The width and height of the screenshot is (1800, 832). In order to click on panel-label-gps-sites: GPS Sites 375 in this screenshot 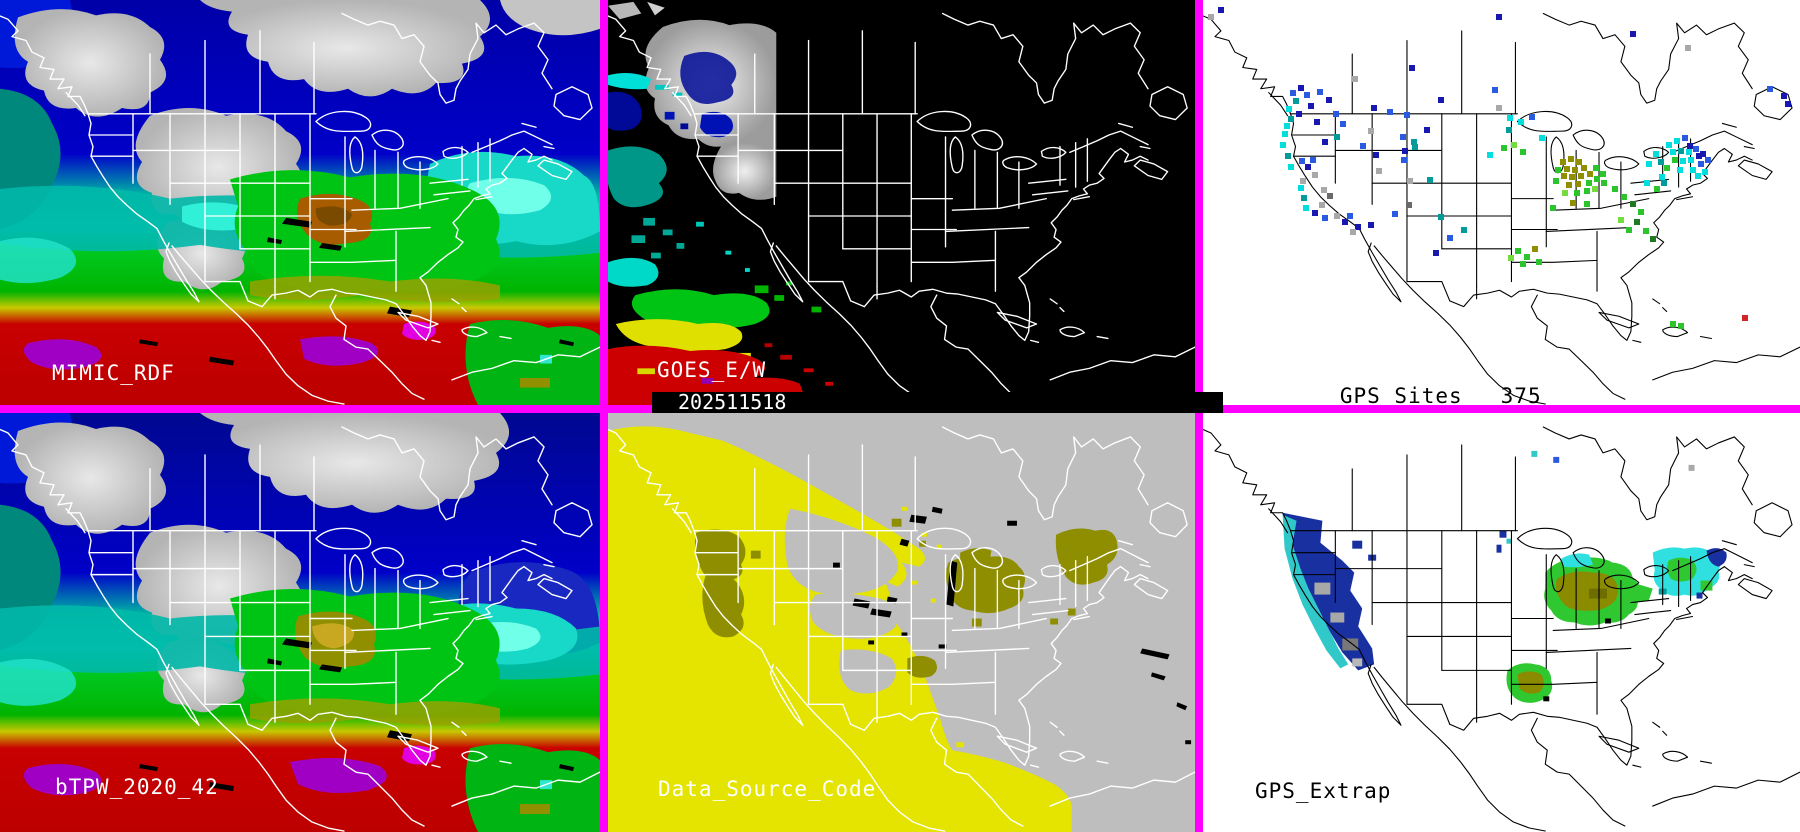, I will do `click(1400, 382)`.